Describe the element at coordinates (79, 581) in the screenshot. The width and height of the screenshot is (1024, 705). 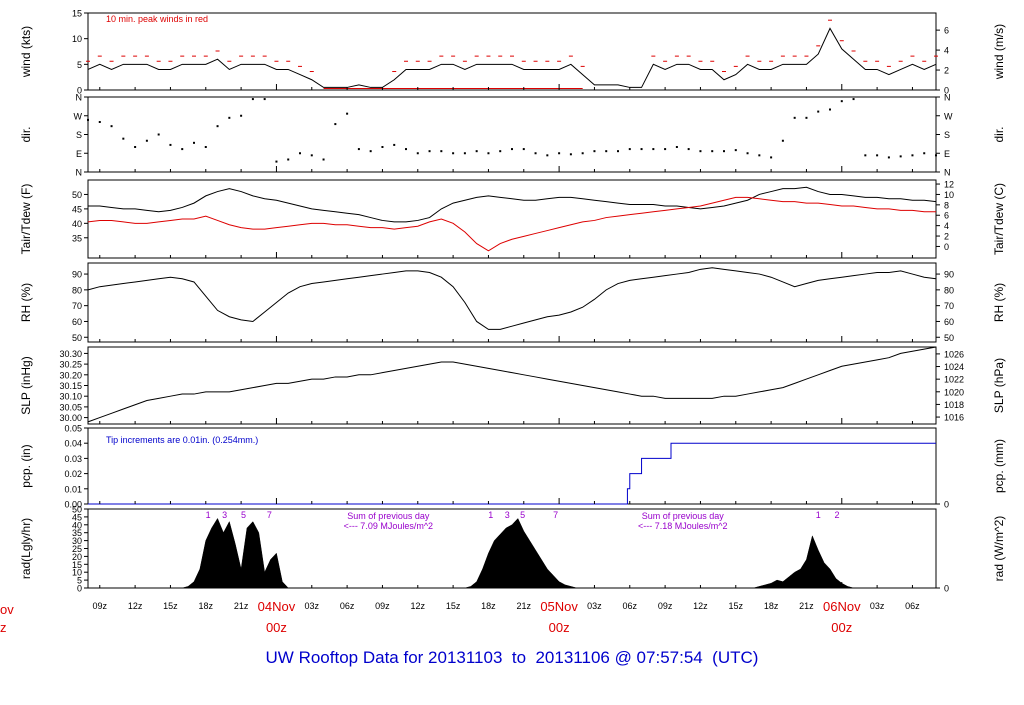
I see `y-tick-label: 5` at that location.